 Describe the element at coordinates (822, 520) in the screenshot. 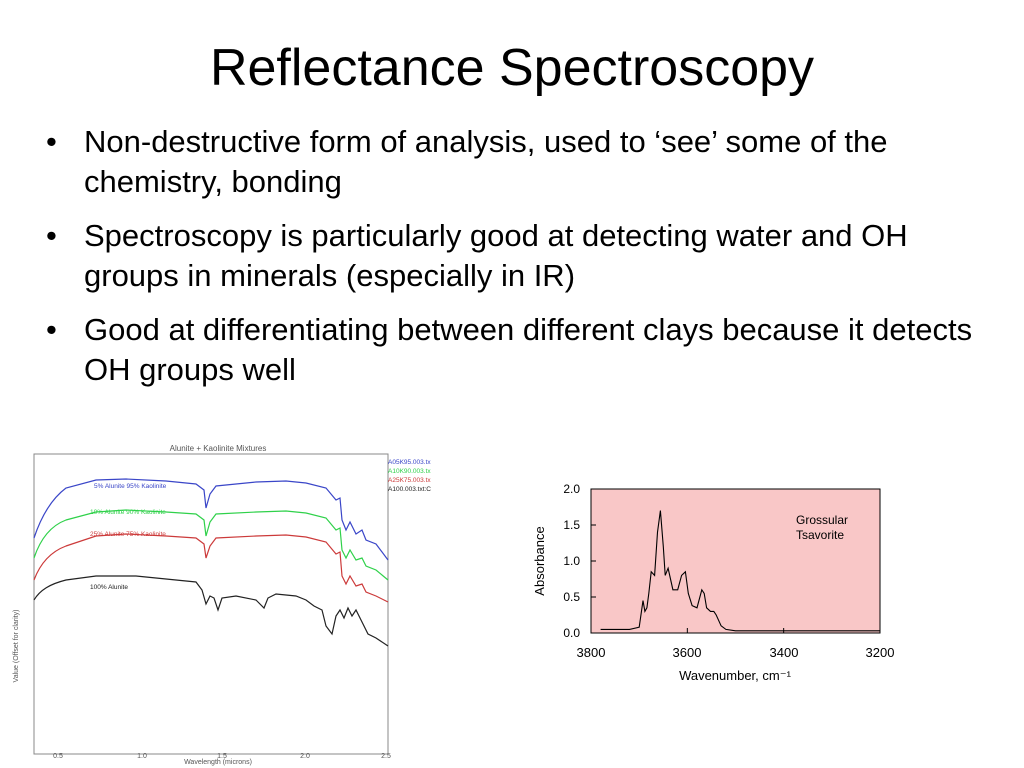

I see `annotation-line-1: Grossular` at that location.